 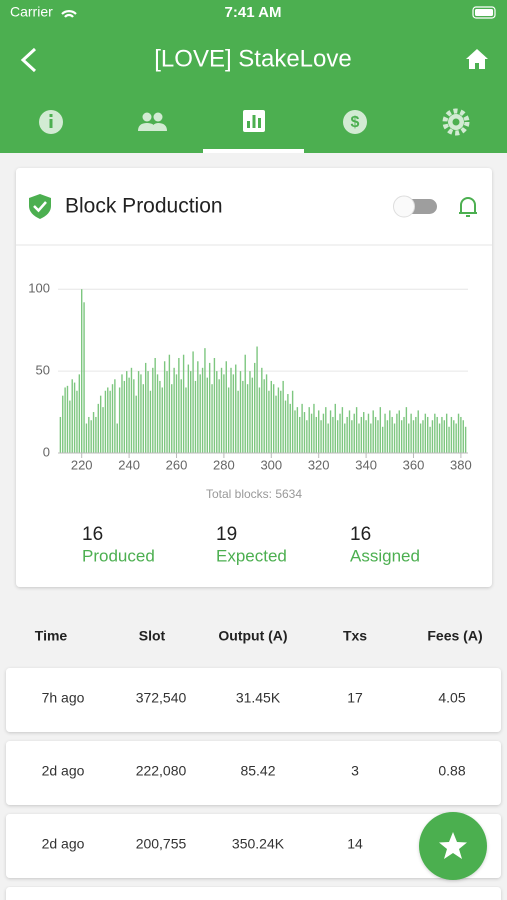 What do you see at coordinates (82, 464) in the screenshot?
I see `x-tick-label: 220` at bounding box center [82, 464].